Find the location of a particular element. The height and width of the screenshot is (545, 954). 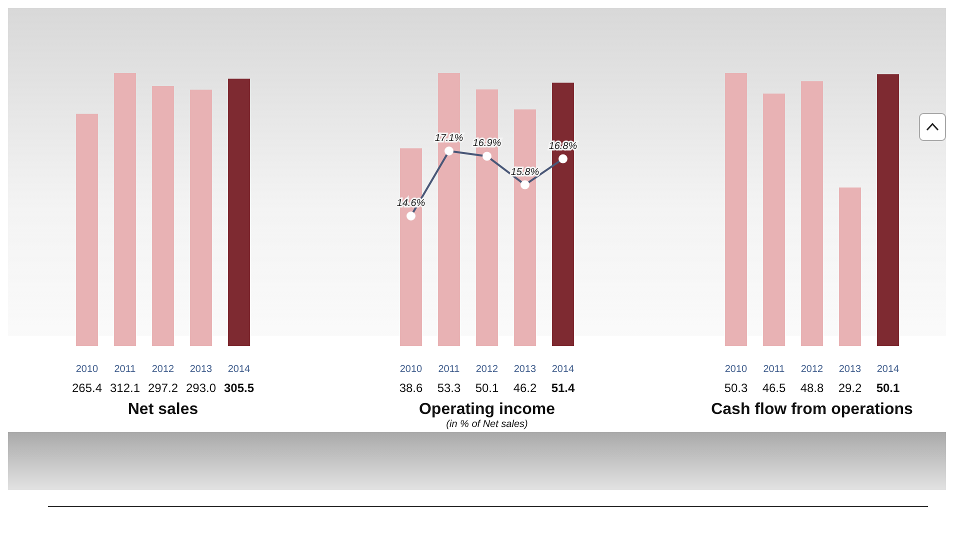

text: Cash flow from operations is located at coordinates (812, 410).